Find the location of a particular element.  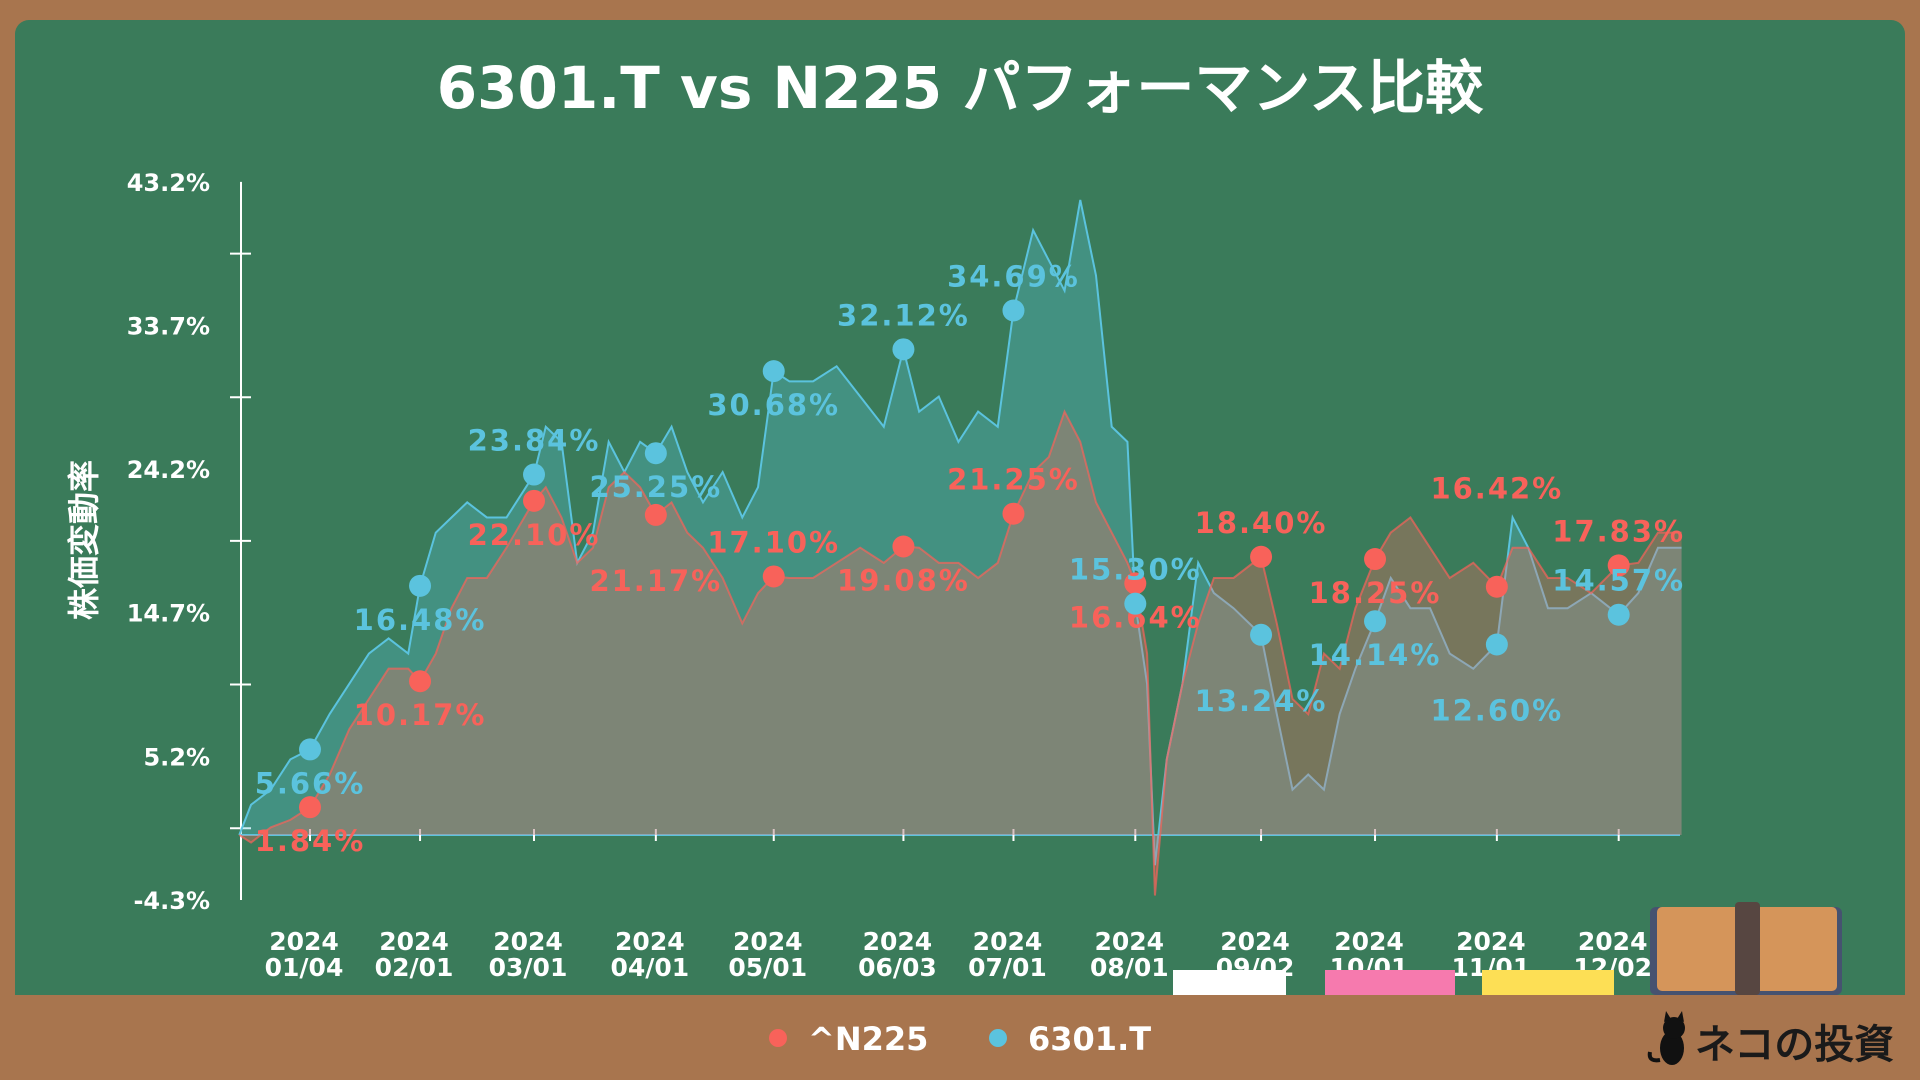

data-label-6301: 14.57% is located at coordinates (1618, 581).